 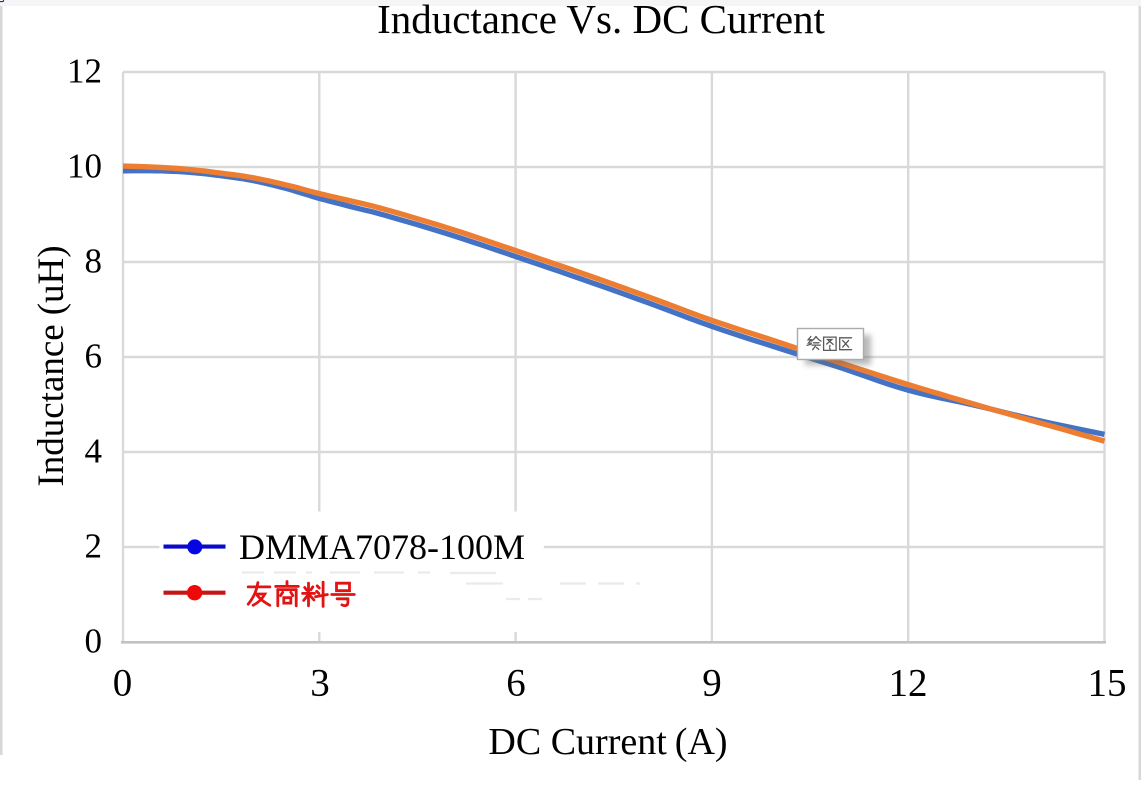 What do you see at coordinates (94, 261) in the screenshot?
I see `svg-text: 8` at bounding box center [94, 261].